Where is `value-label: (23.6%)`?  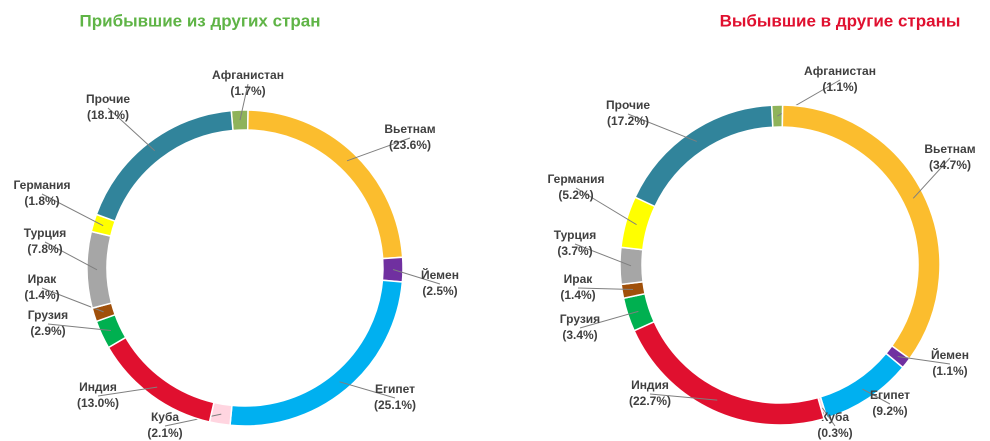
value-label: (23.6%) is located at coordinates (410, 145).